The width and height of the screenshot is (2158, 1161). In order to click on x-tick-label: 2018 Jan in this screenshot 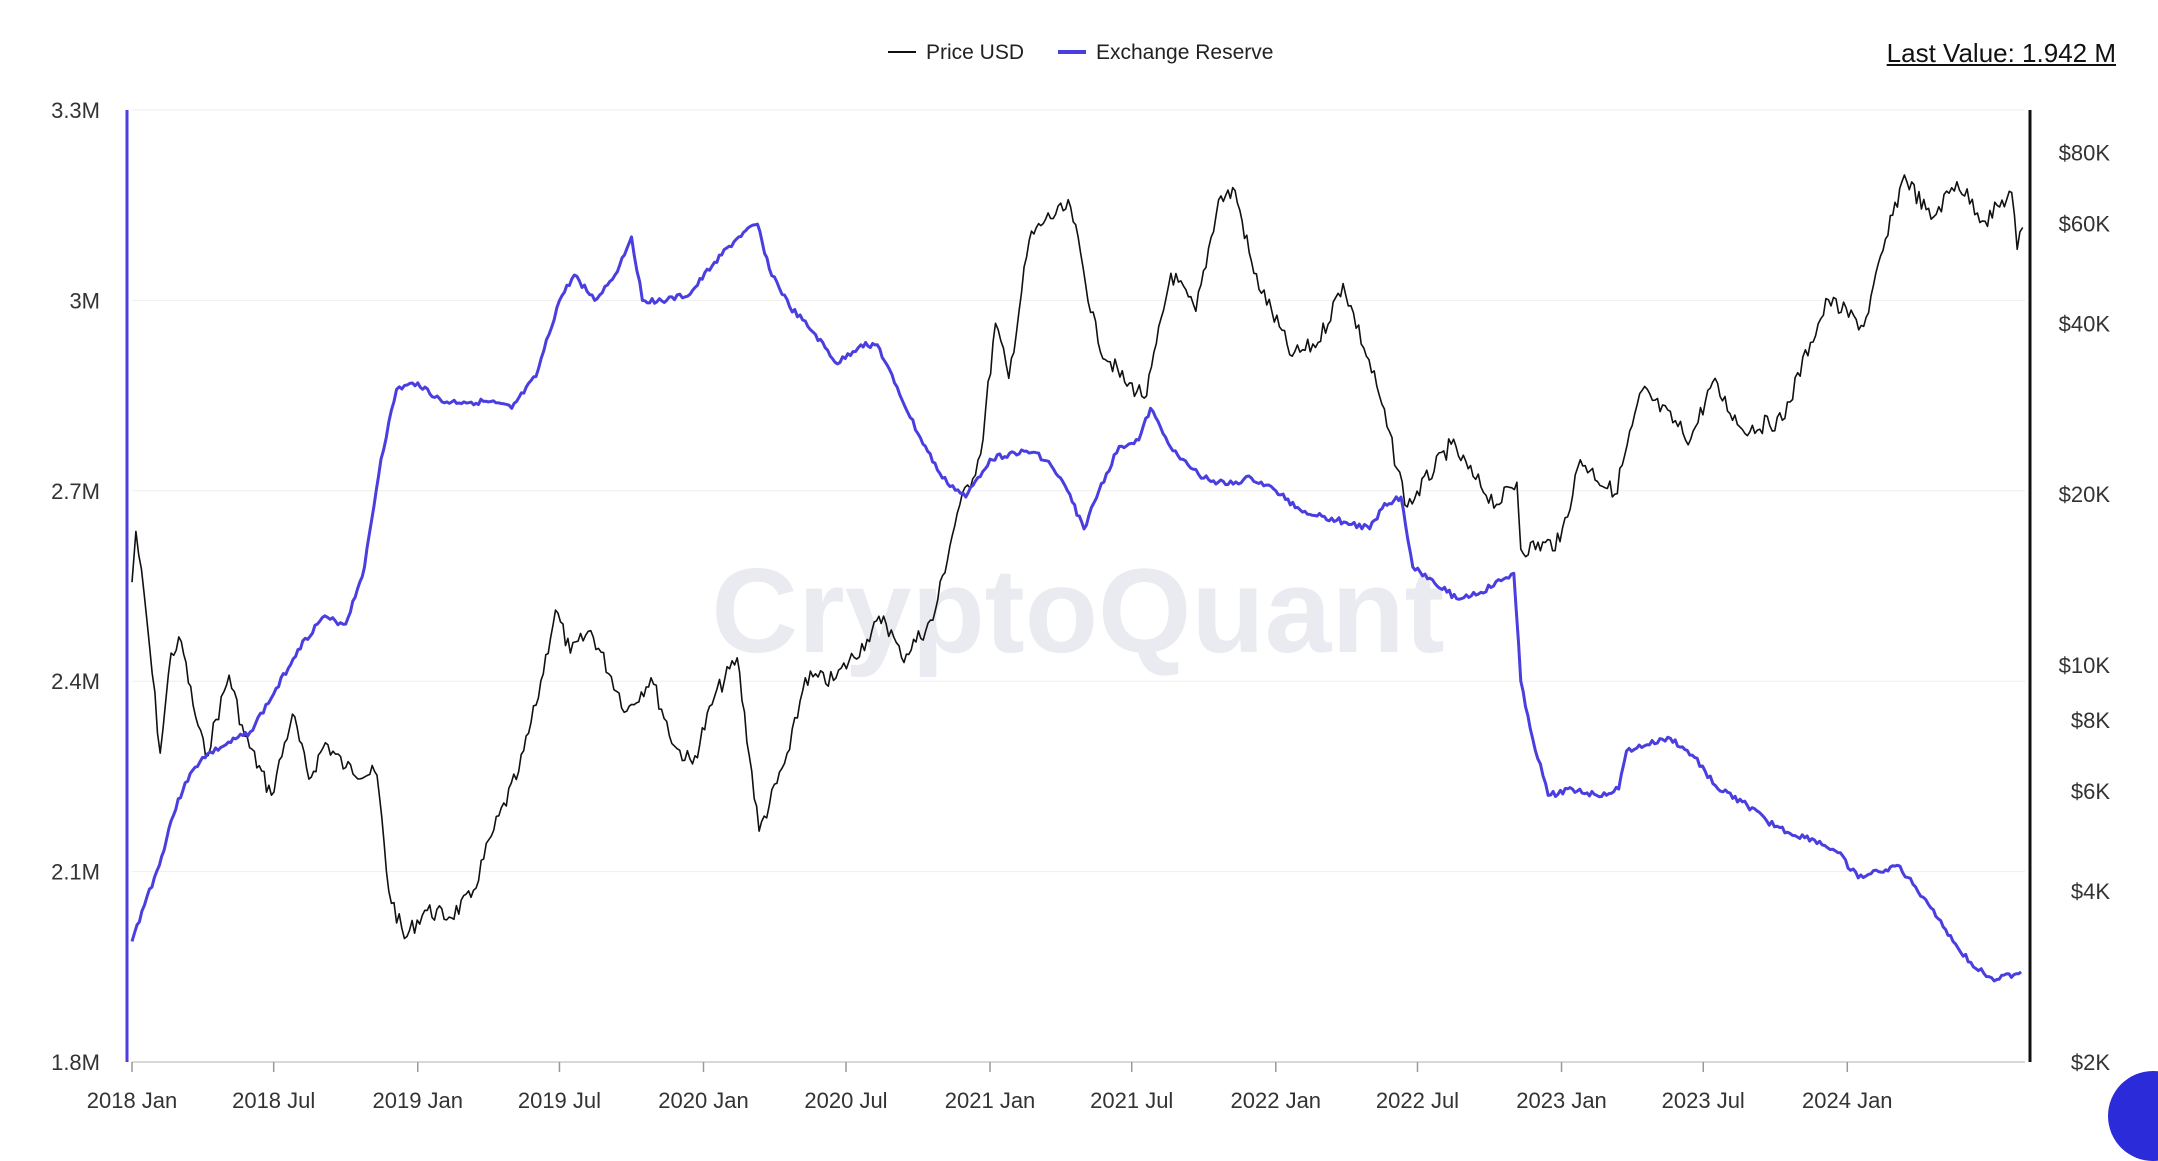, I will do `click(132, 1100)`.